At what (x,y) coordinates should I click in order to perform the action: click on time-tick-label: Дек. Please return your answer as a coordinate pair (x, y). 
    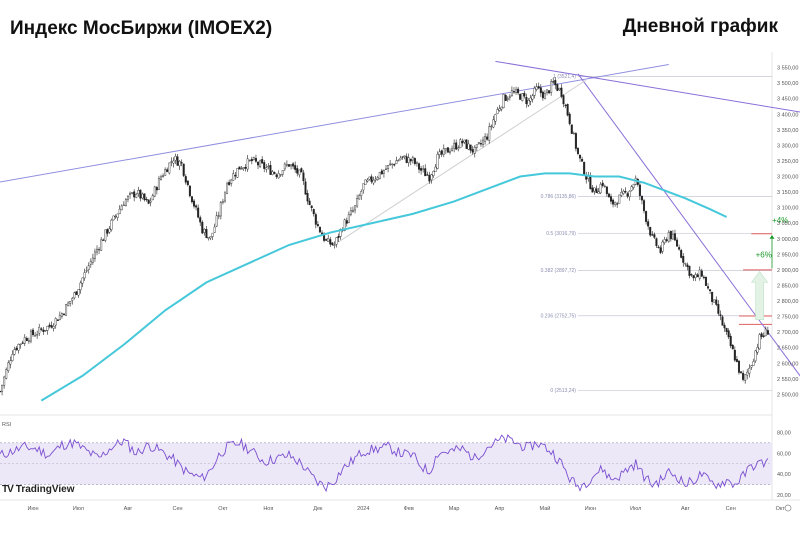
    Looking at the image, I should click on (318, 509).